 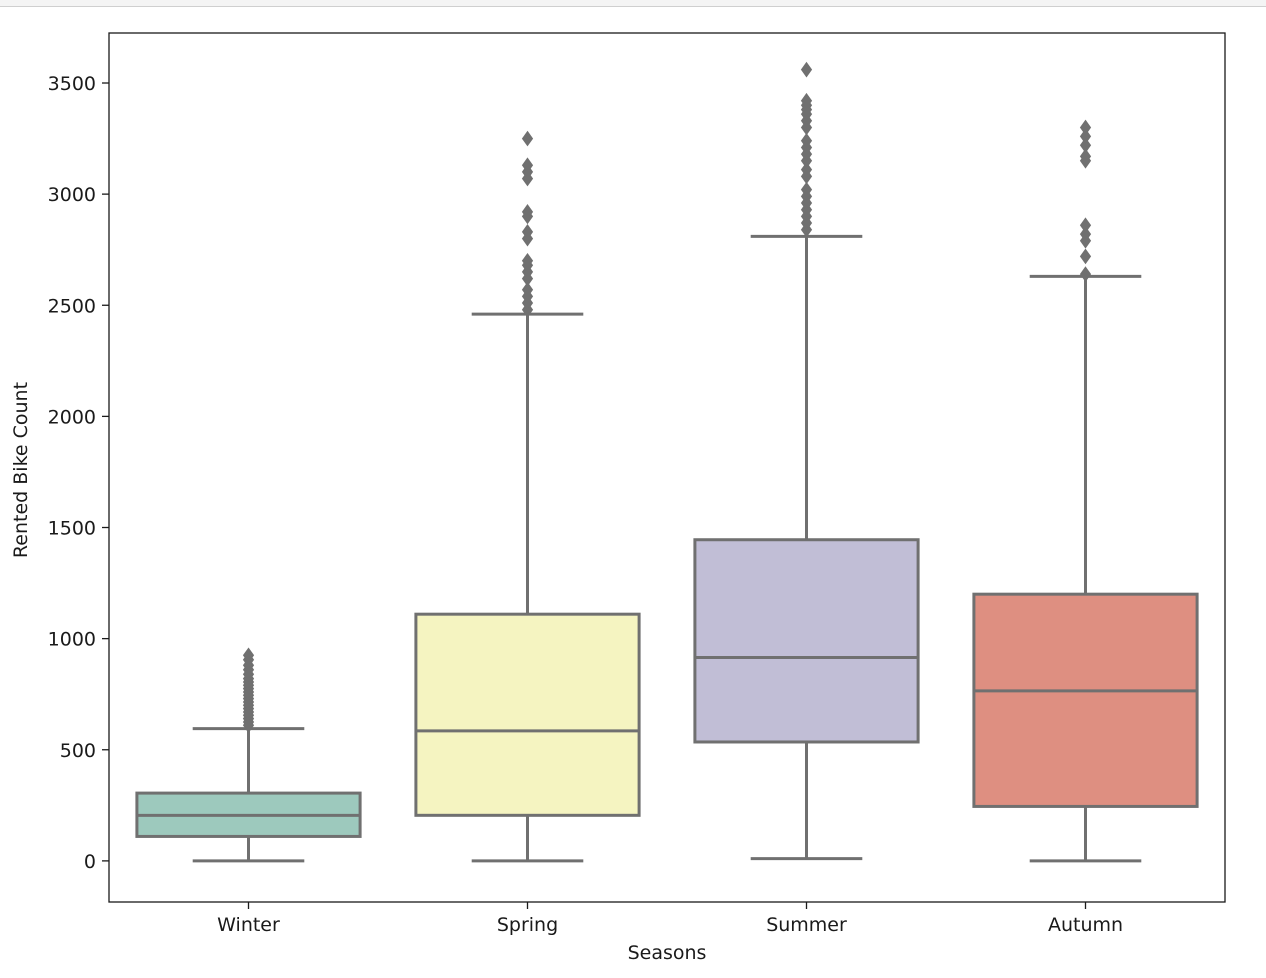 What do you see at coordinates (806, 461) in the screenshot?
I see `box-group-summer` at bounding box center [806, 461].